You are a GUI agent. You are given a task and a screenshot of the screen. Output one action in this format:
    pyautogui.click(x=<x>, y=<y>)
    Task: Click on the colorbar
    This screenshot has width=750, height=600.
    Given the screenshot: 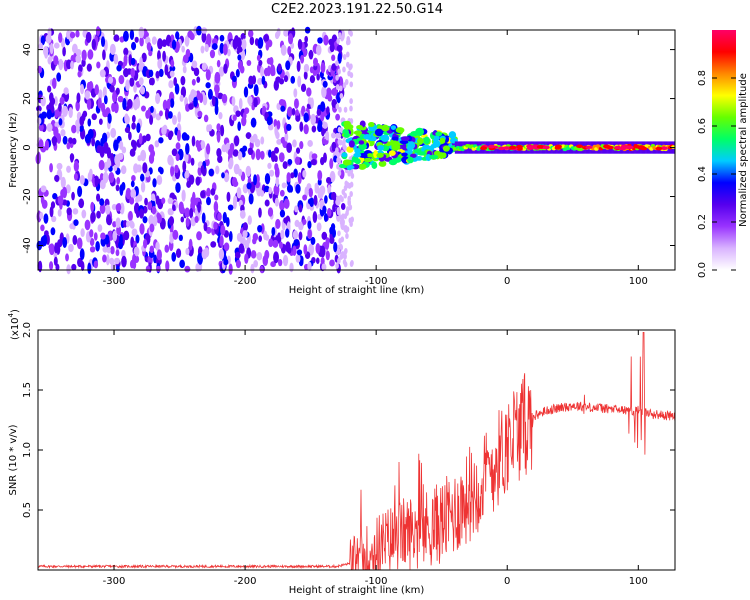 What is the action you would take?
    pyautogui.click(x=724, y=150)
    